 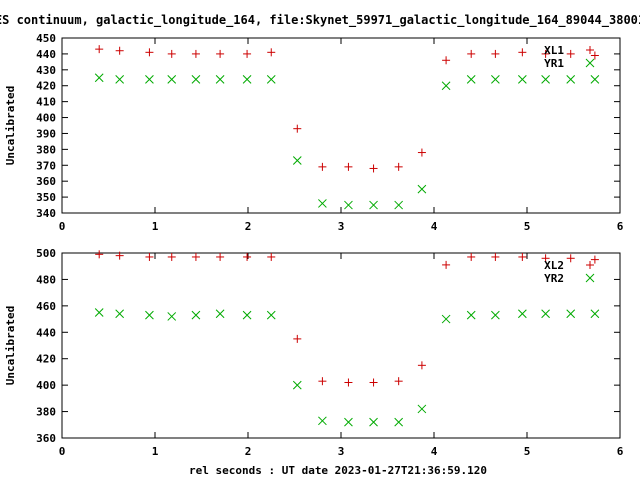 I want to click on y-tick-label: 450, so click(x=46, y=38).